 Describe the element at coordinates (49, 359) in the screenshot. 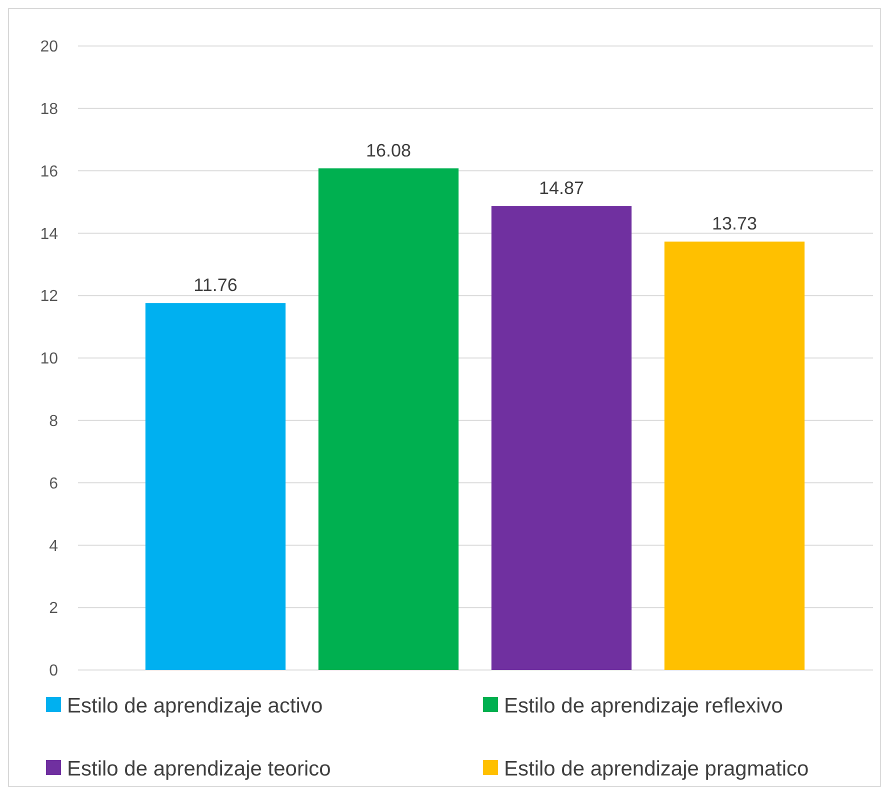

I see `y-tick-label: 10` at that location.